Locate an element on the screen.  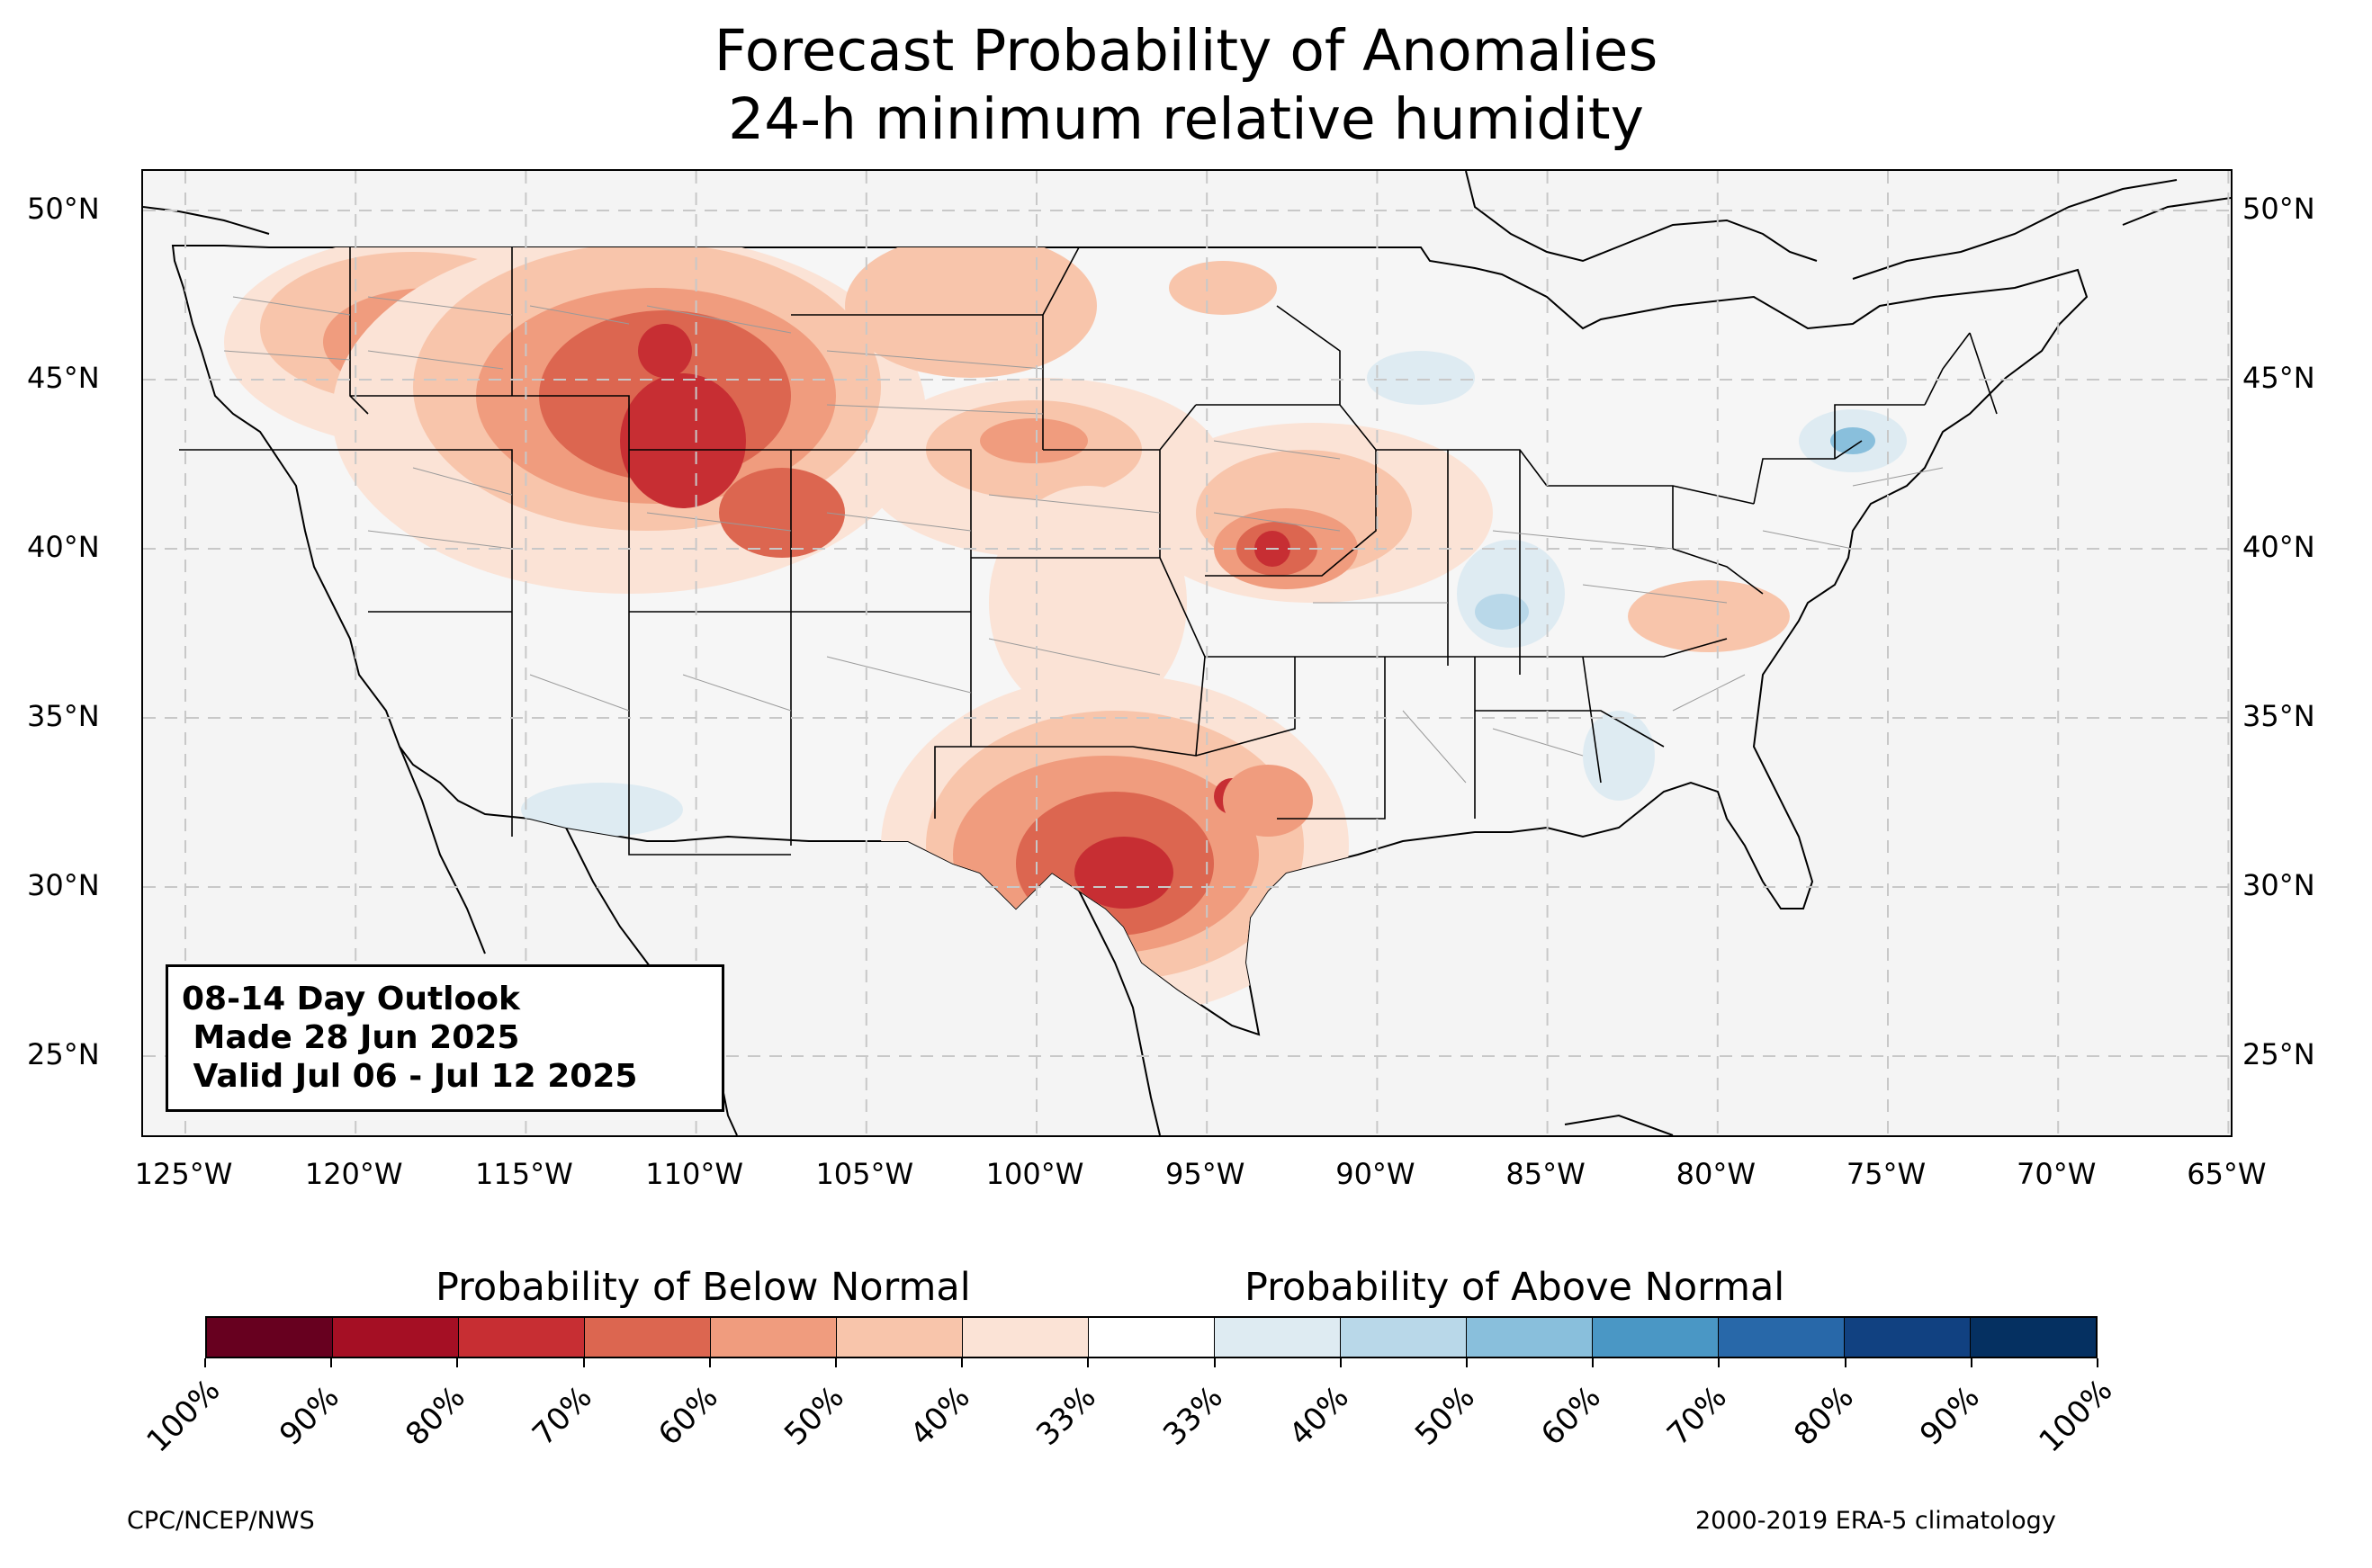
outlook-period: 08-14 Day Outlook is located at coordinates (351, 999).